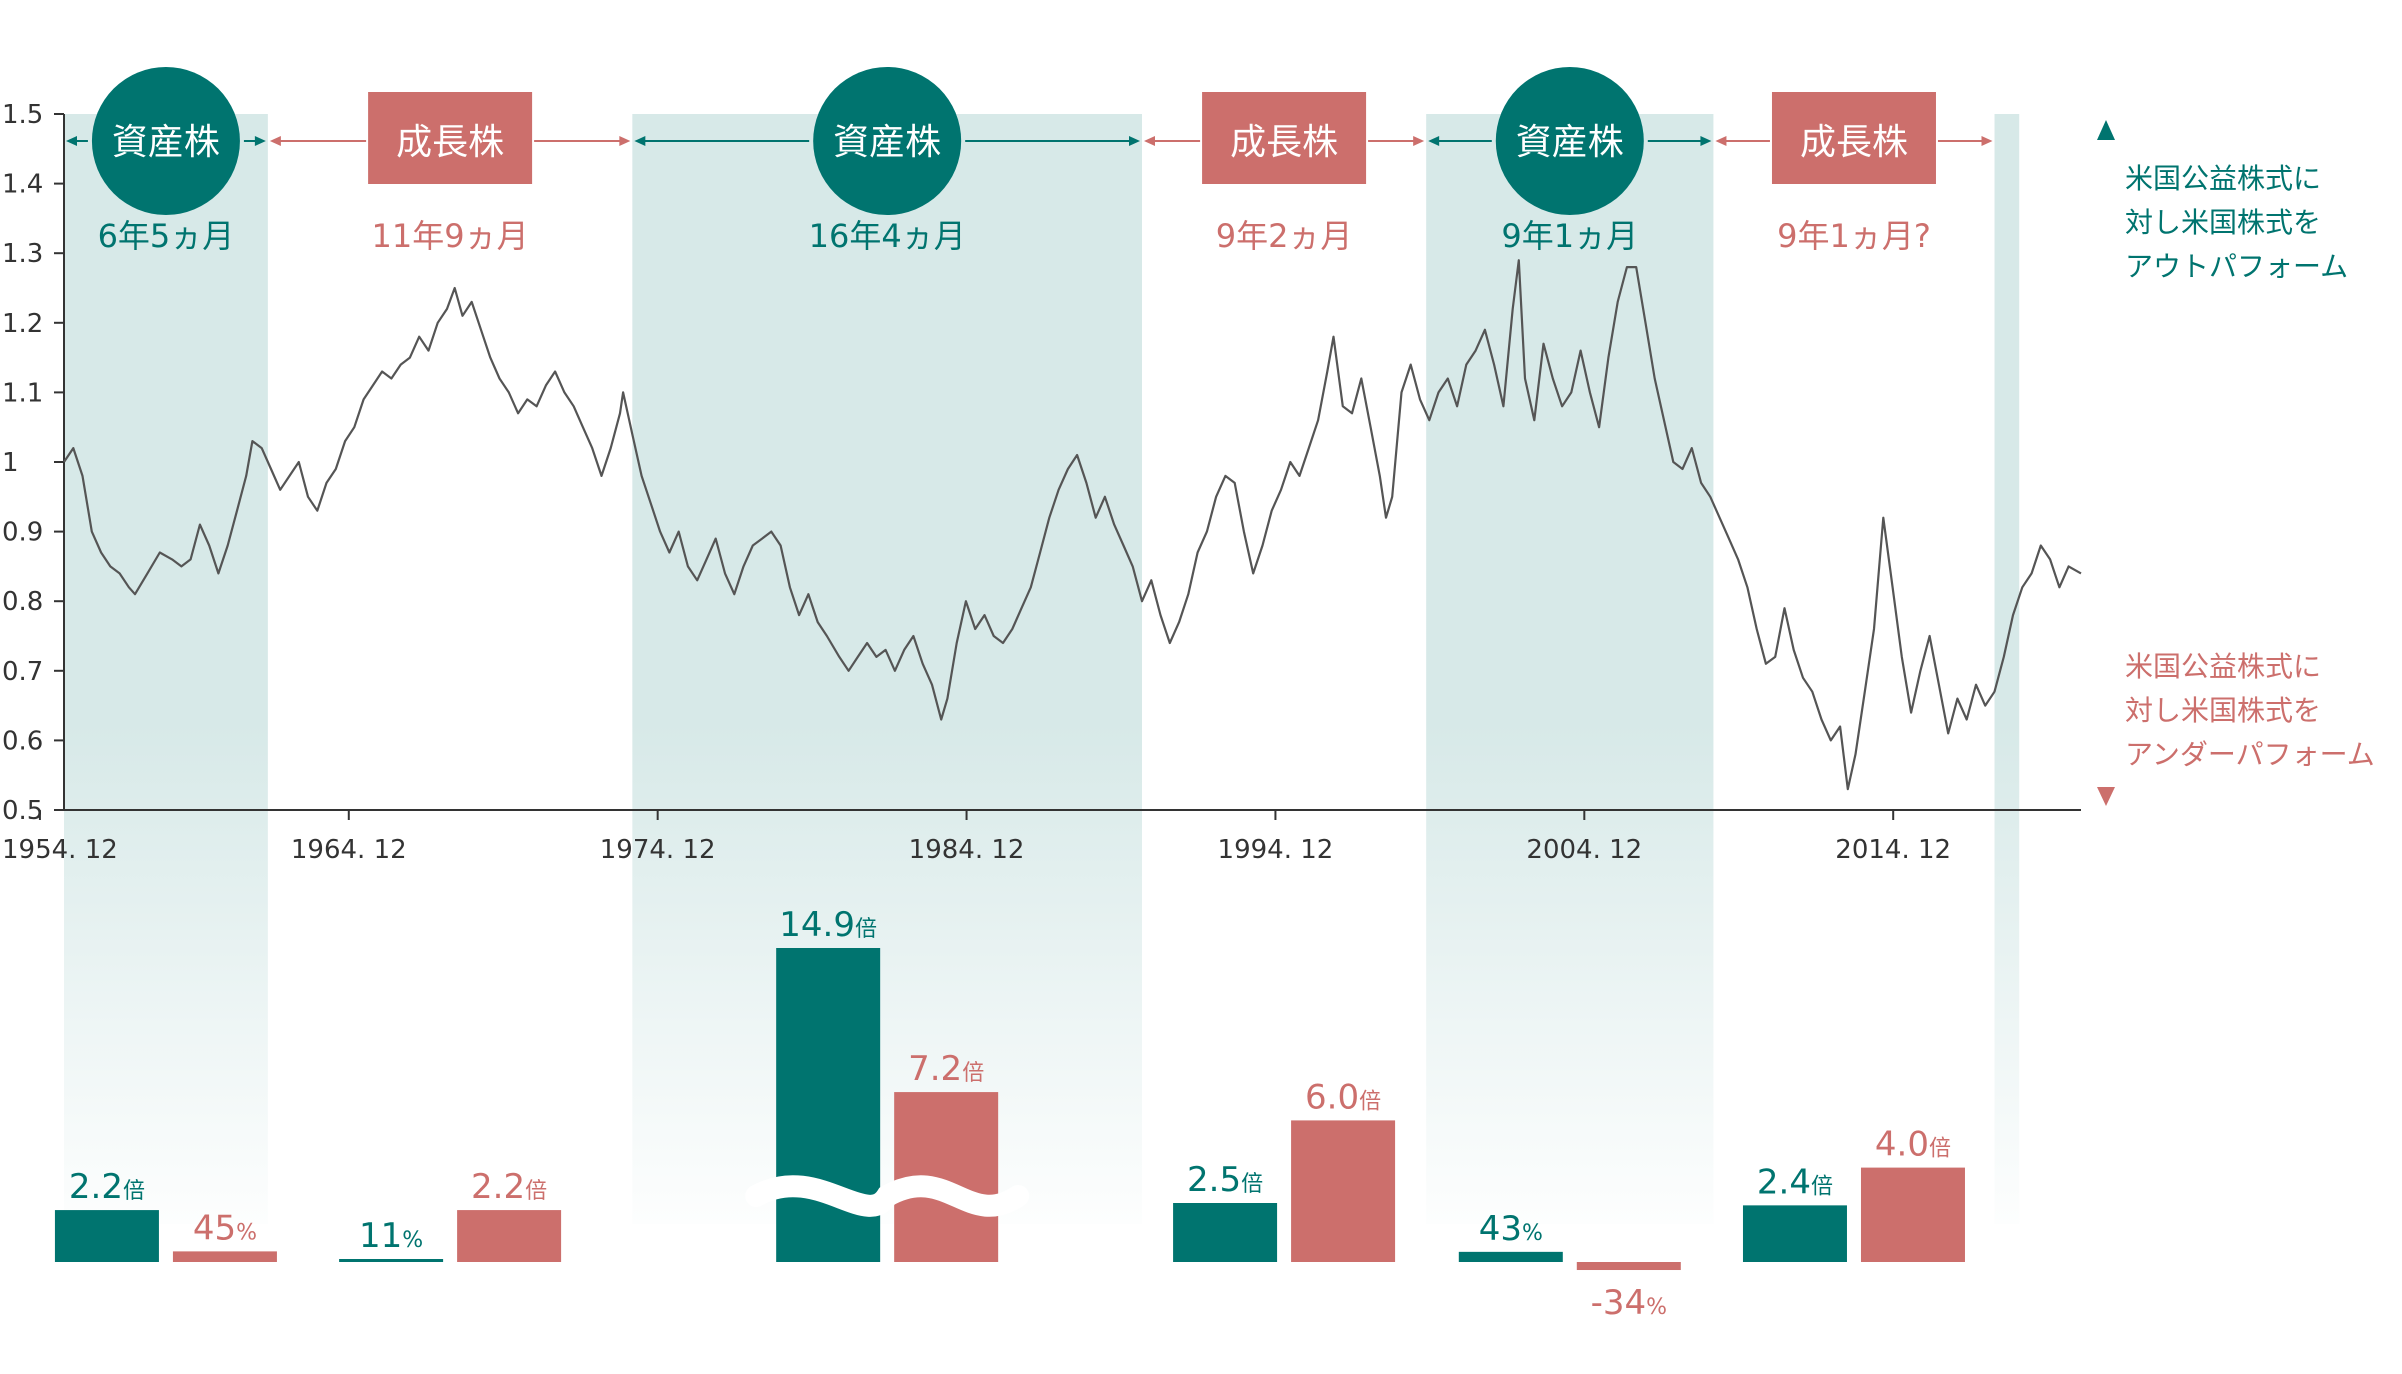  What do you see at coordinates (391, 1236) in the screenshot?
I see `return-bar-label-value: 11%` at bounding box center [391, 1236].